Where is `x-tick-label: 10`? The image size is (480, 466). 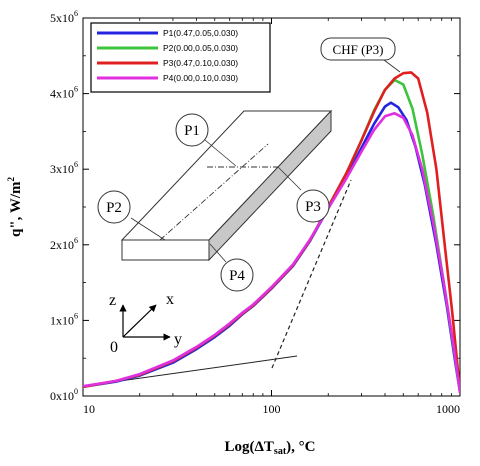 x-tick-label: 10 is located at coordinates (89, 409).